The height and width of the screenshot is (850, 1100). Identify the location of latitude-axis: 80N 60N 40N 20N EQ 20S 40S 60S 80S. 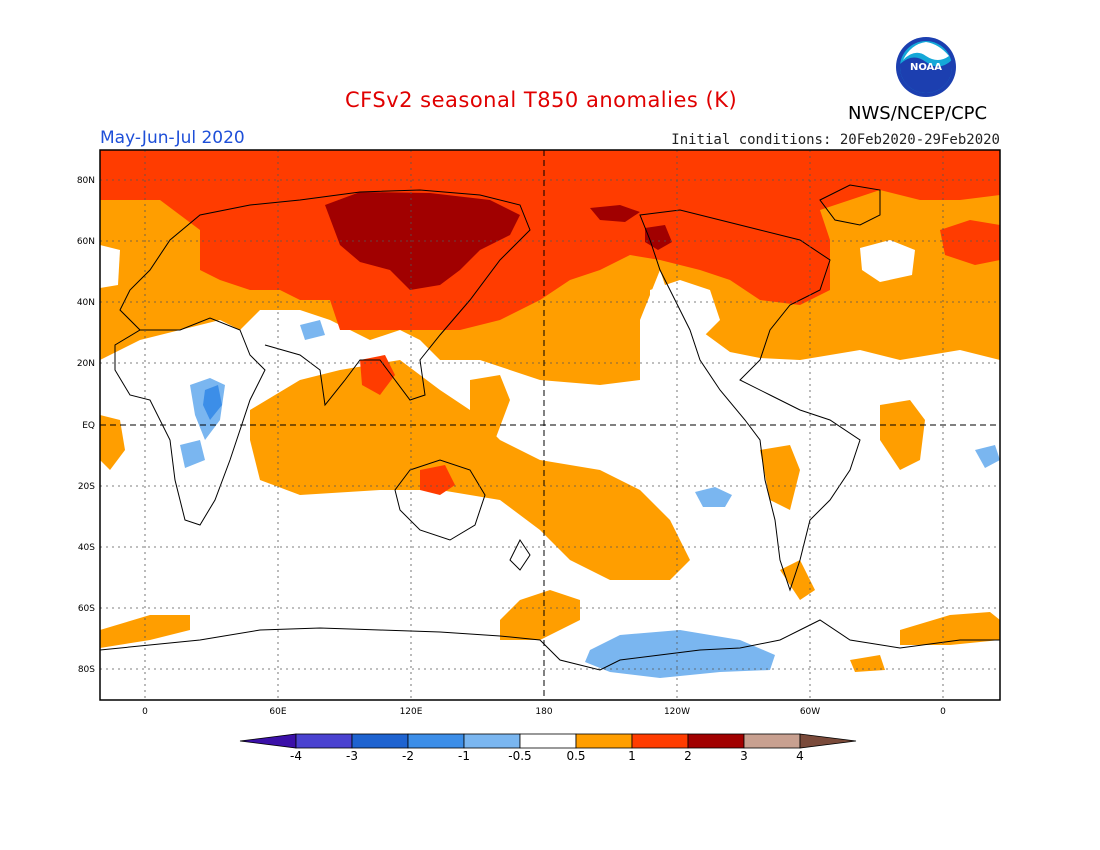
(86, 425).